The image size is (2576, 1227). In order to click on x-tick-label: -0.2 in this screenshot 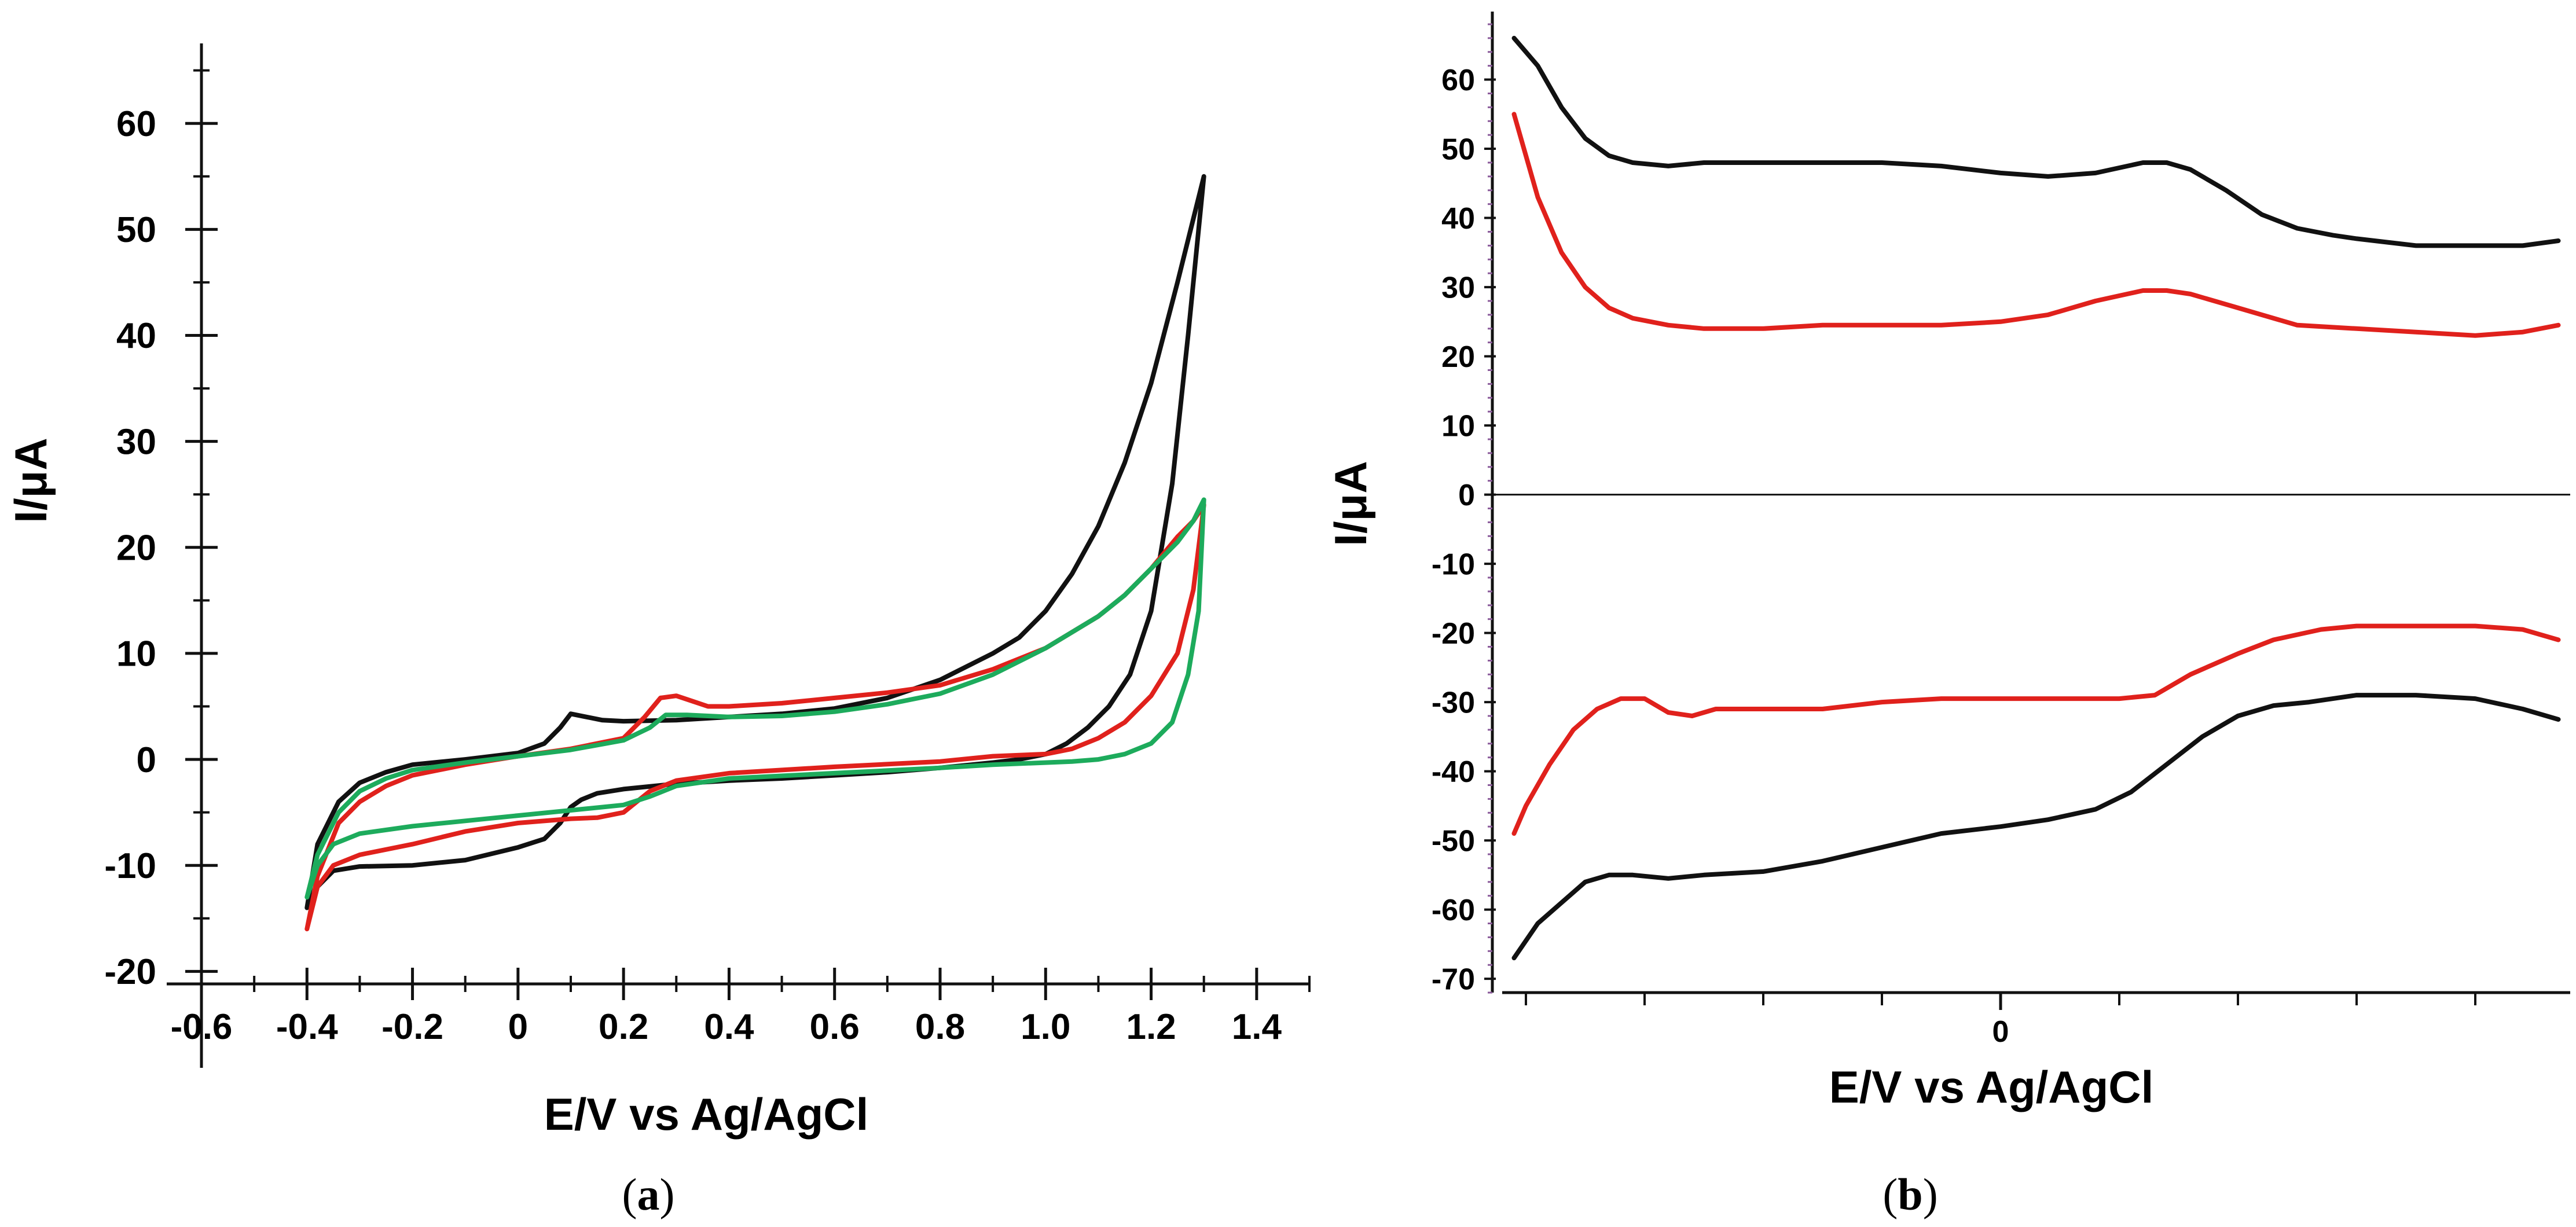, I will do `click(412, 1027)`.